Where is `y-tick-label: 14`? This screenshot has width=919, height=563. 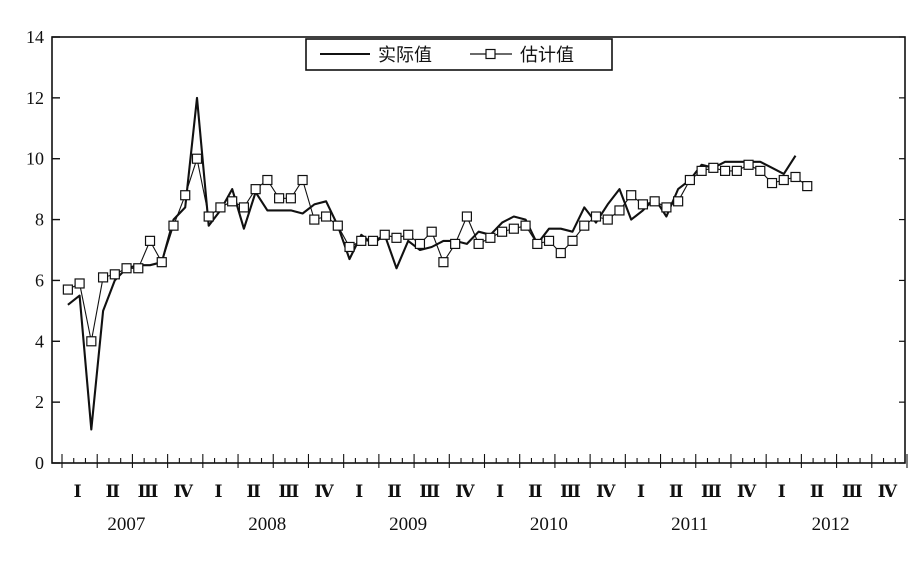 y-tick-label: 14 is located at coordinates (35, 37).